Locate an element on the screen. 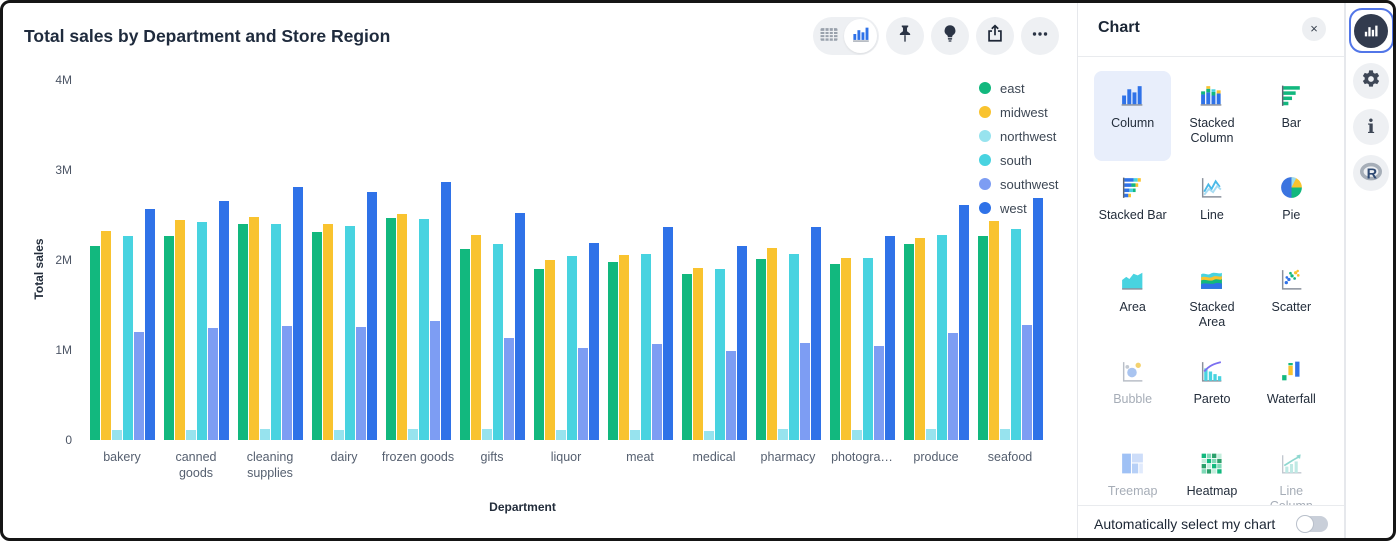 This screenshot has width=1396, height=541. legend-item-northwest: northwest is located at coordinates (1019, 136).